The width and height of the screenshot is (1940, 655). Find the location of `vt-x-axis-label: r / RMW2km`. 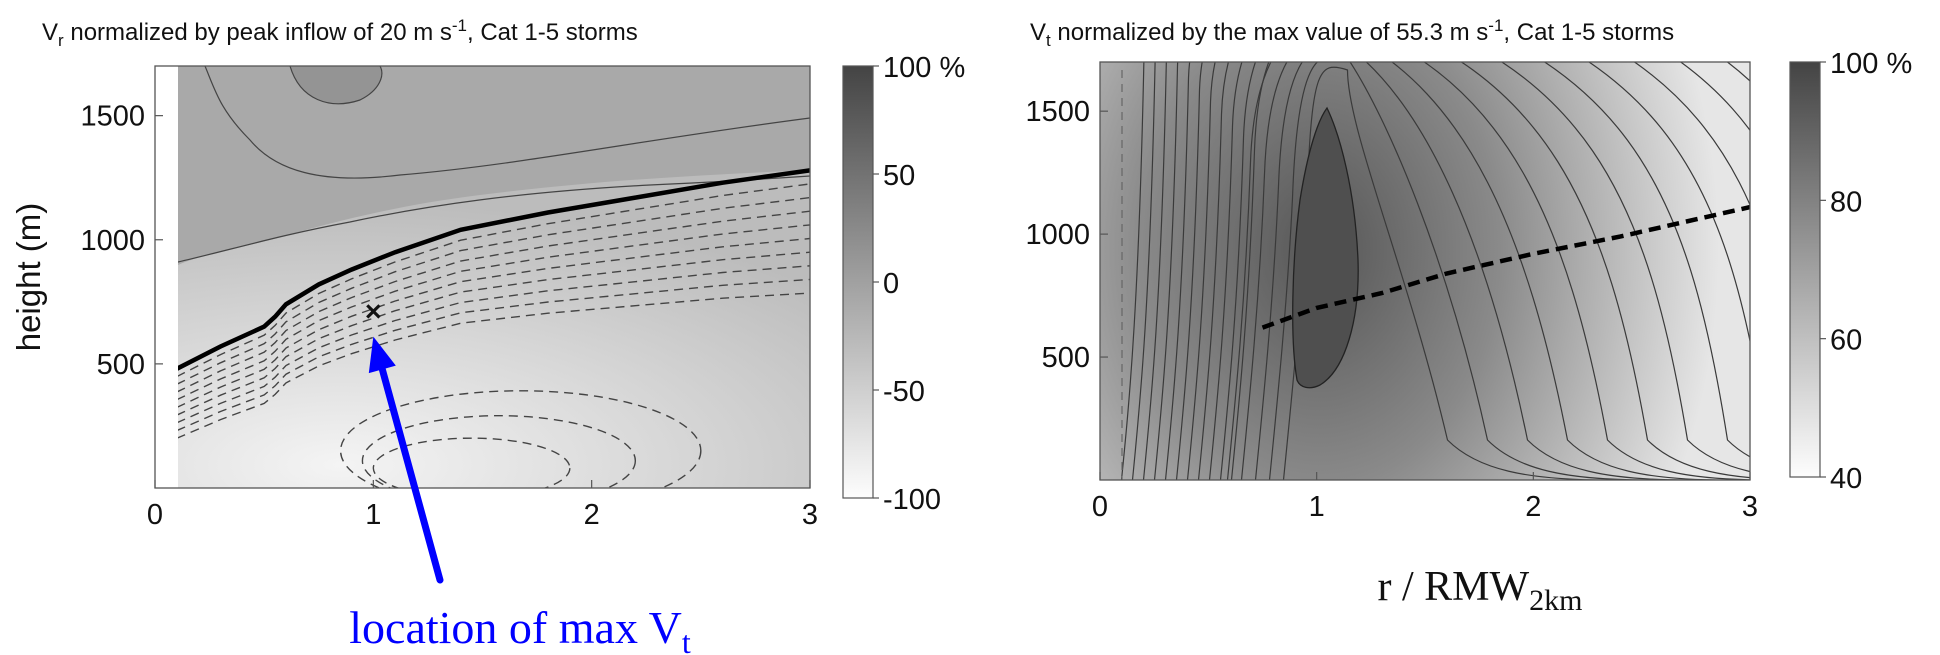

vt-x-axis-label: r / RMW2km is located at coordinates (1480, 590).